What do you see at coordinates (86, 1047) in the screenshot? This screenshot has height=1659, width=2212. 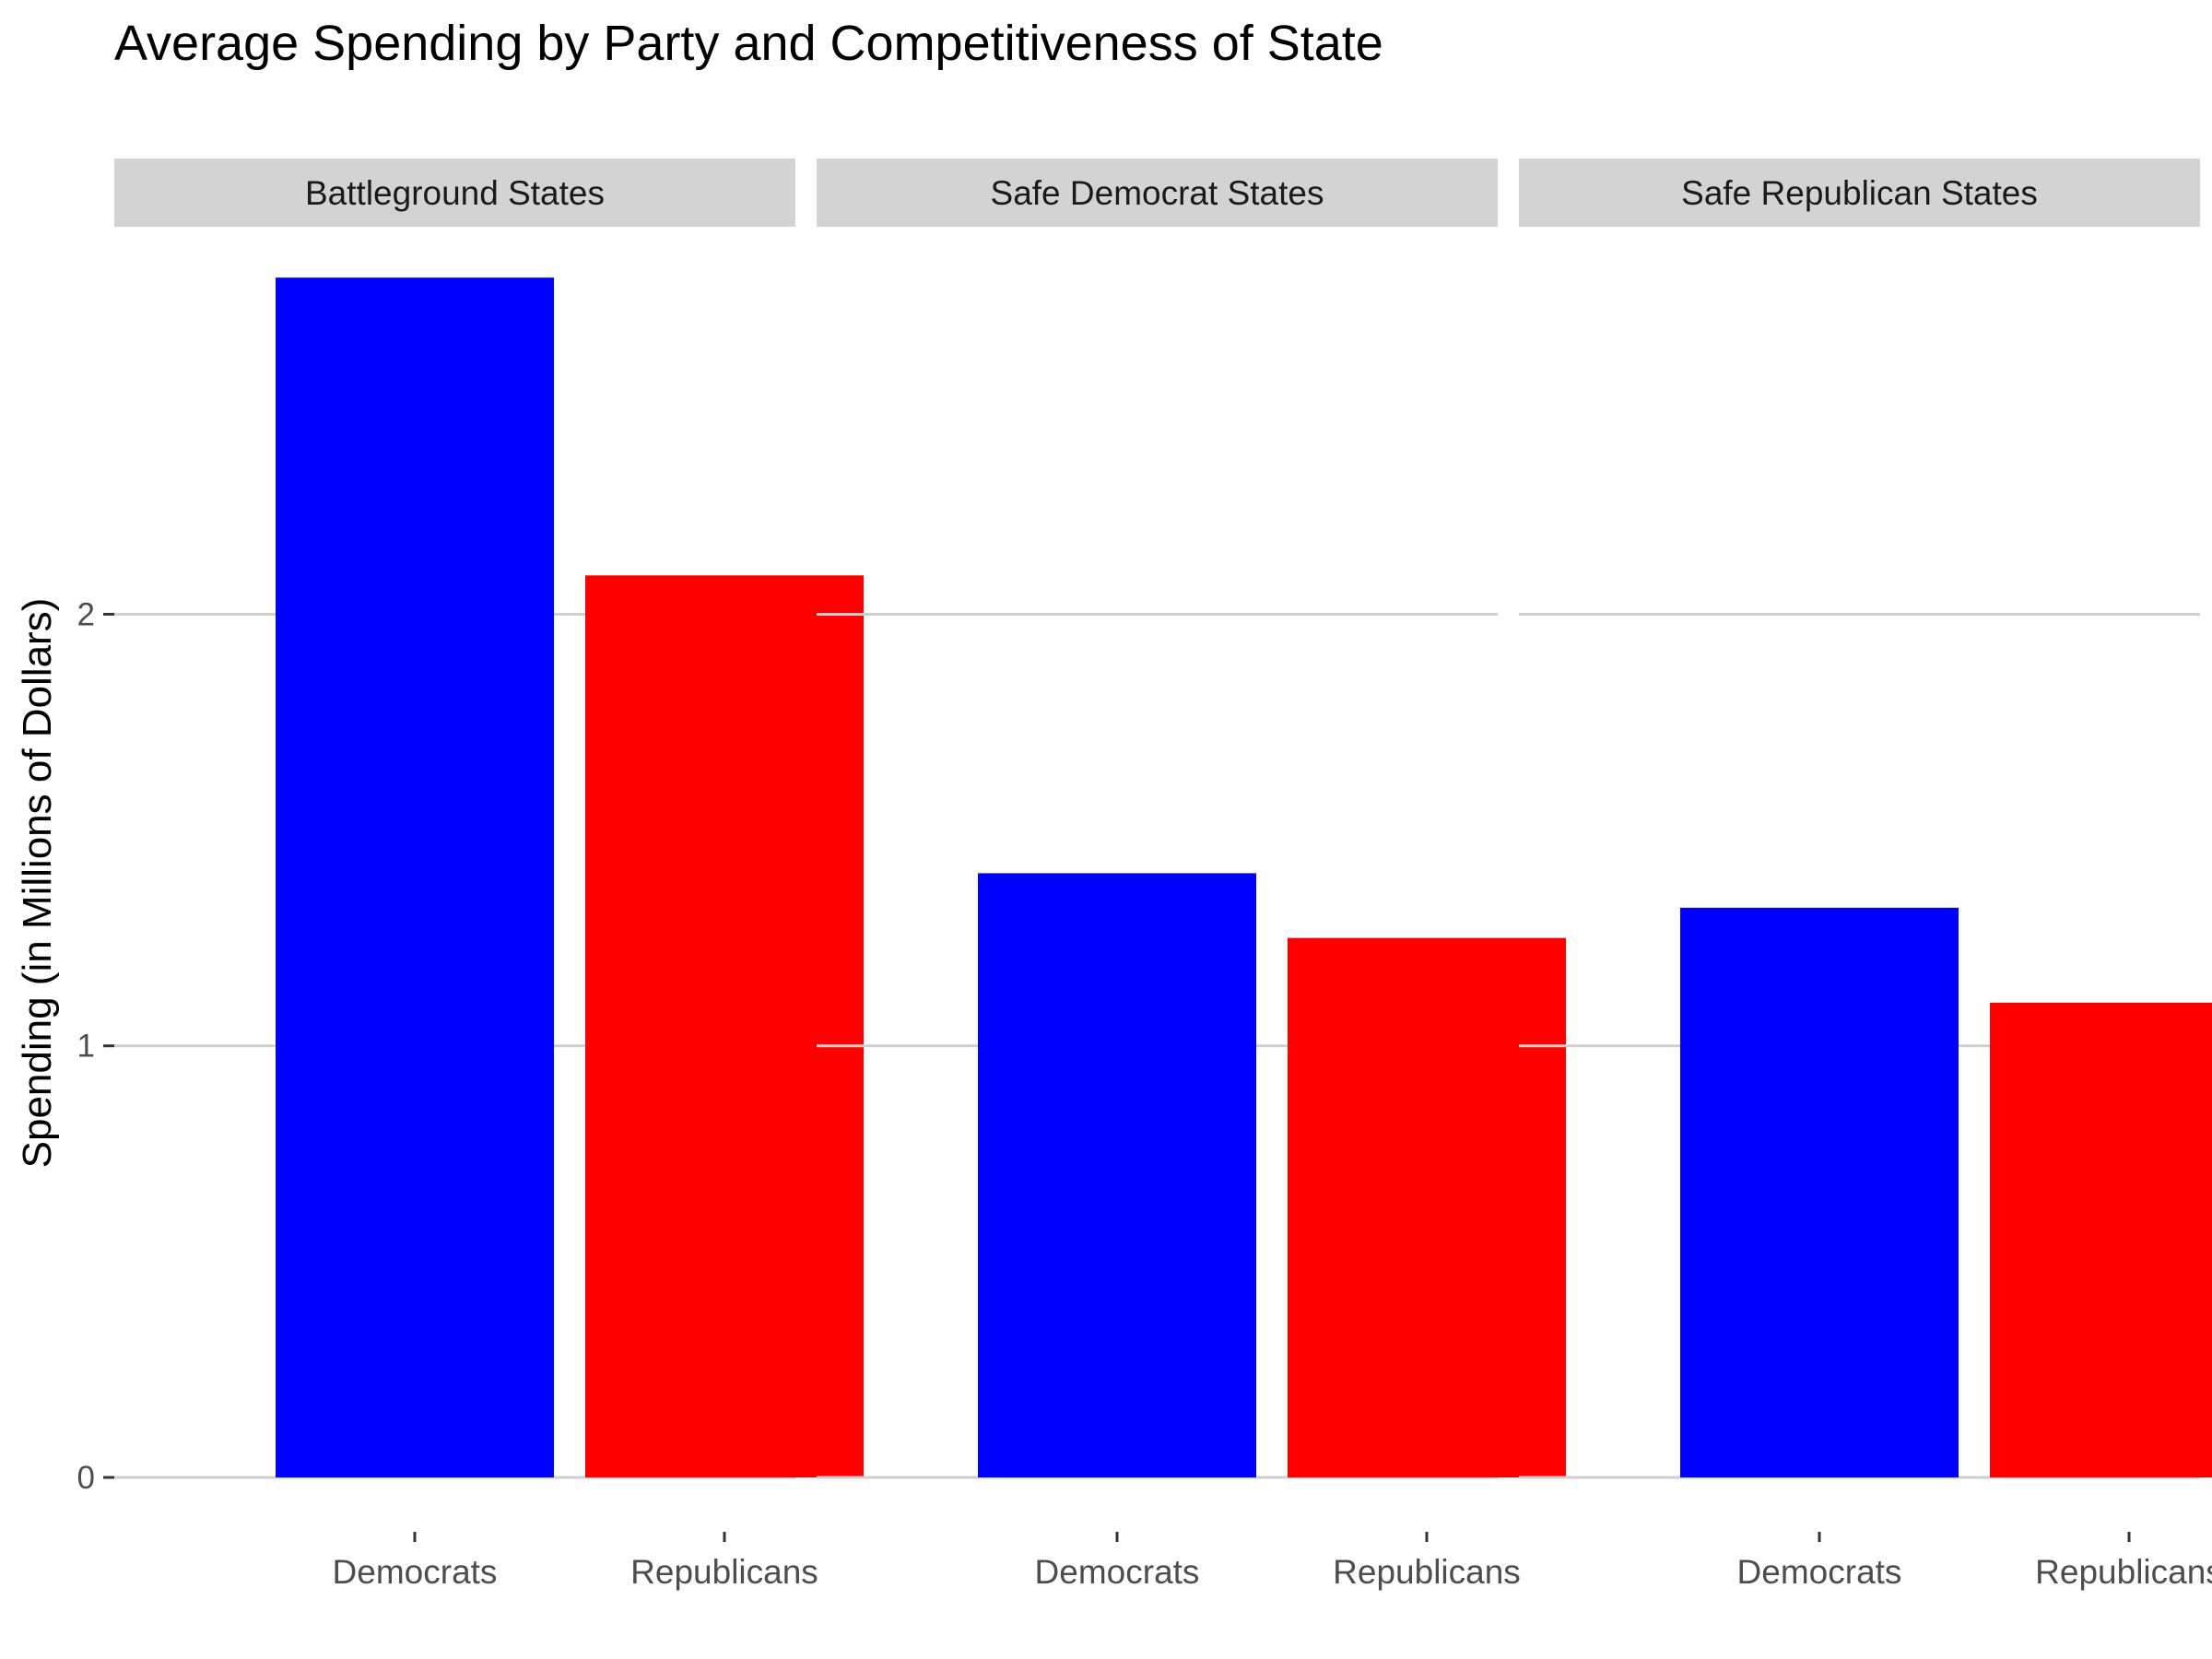 I see `y-tick-label: 1` at bounding box center [86, 1047].